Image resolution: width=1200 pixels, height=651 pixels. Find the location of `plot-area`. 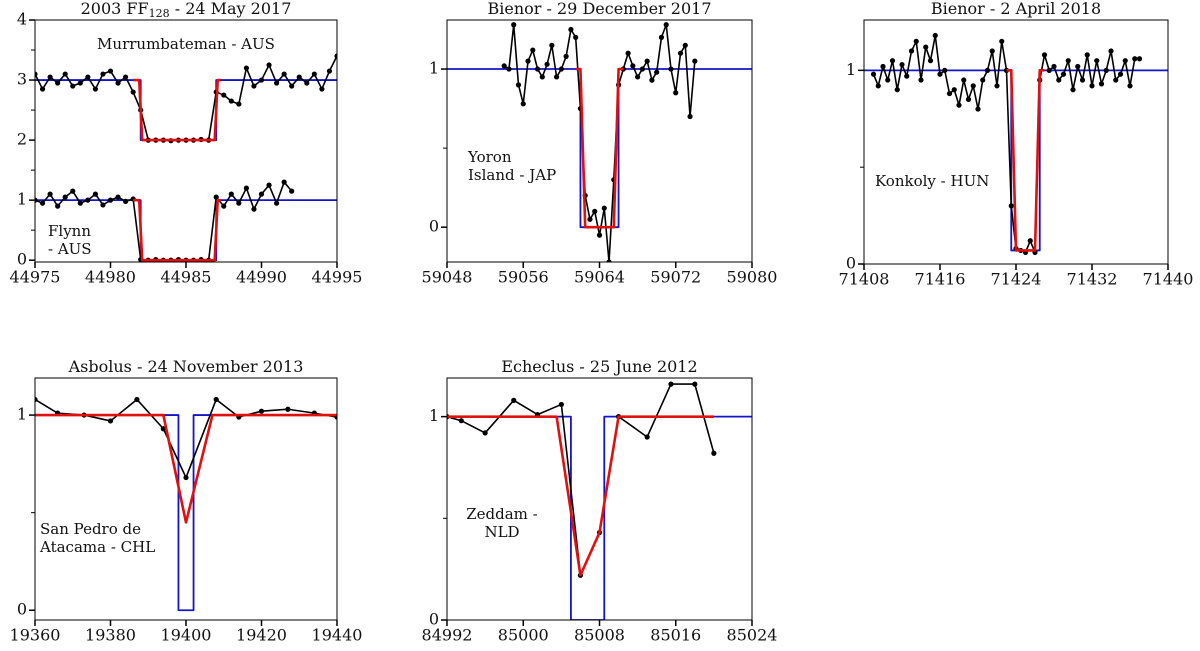

plot-area is located at coordinates (186, 504).